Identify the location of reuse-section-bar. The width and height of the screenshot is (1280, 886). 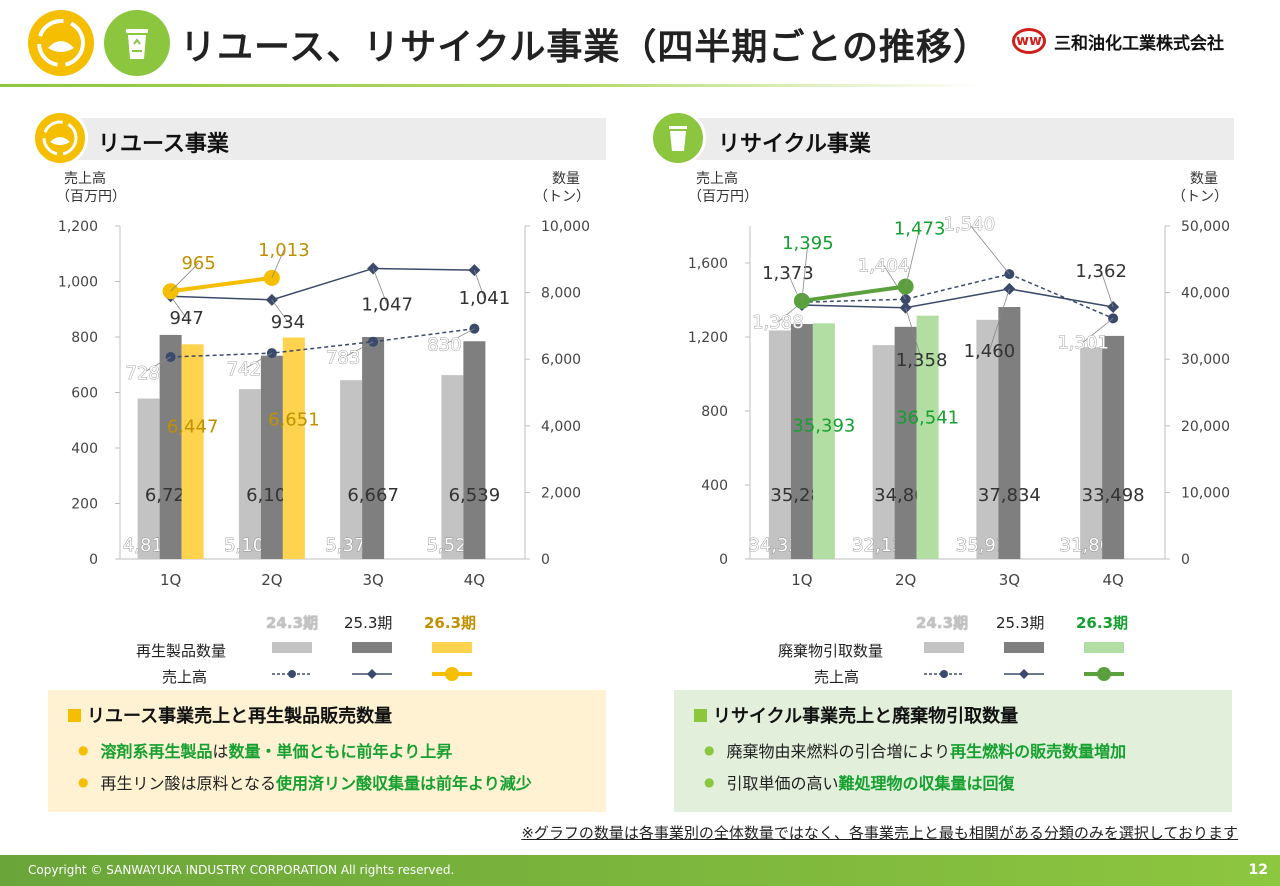
(333, 139).